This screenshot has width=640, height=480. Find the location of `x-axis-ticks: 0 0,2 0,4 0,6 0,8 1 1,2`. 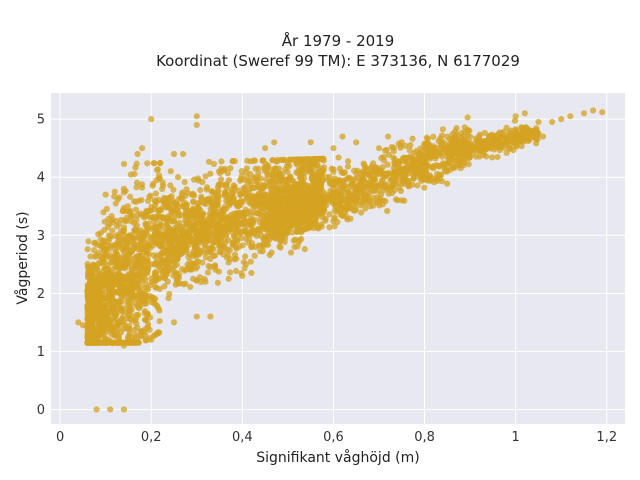

x-axis-ticks: 0 0,2 0,4 0,6 0,8 1 1,2 is located at coordinates (336, 437).